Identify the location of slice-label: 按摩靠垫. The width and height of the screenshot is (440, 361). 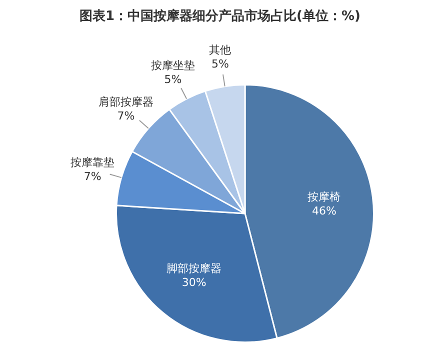
(92, 163).